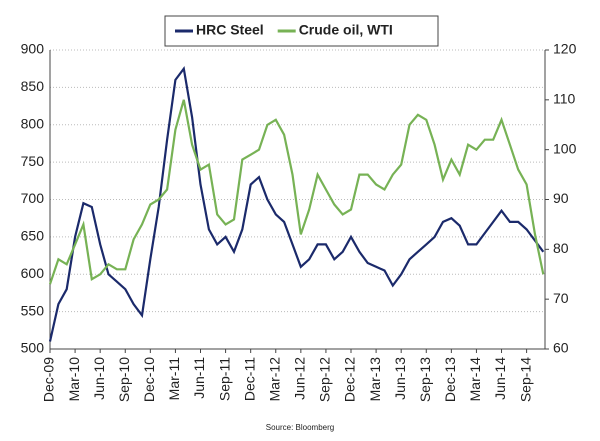 This screenshot has height=441, width=600. I want to click on y-tick-label: 800, so click(33, 123).